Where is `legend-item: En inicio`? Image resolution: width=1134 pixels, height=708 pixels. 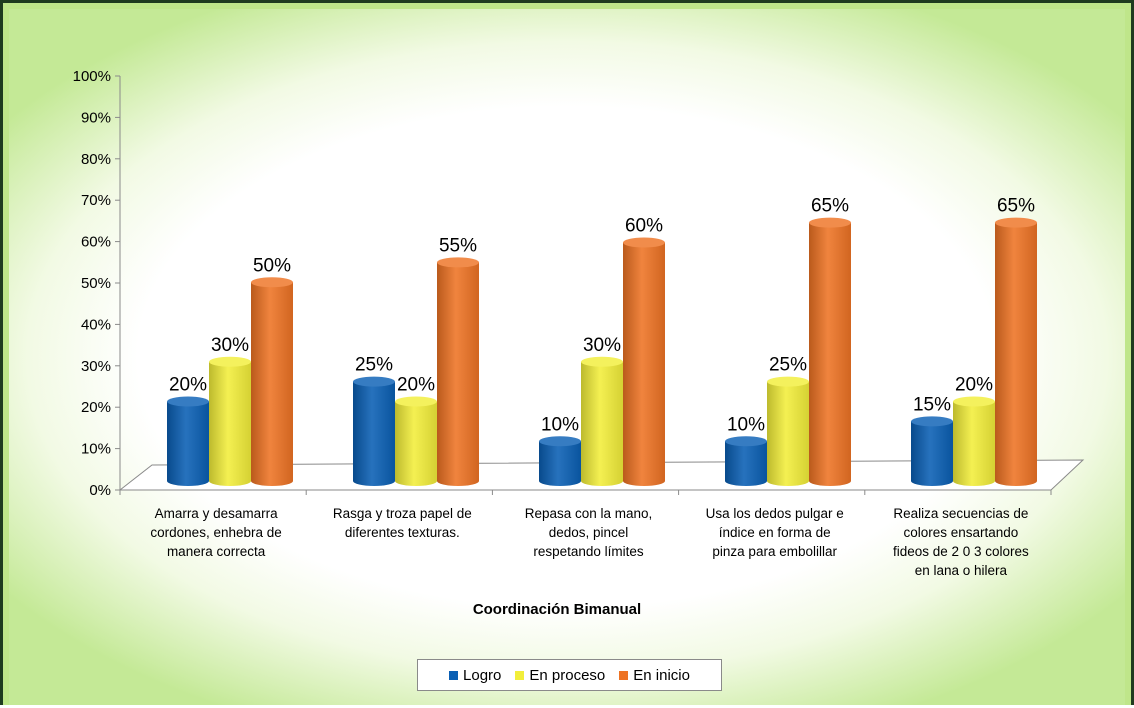 legend-item: En inicio is located at coordinates (654, 675).